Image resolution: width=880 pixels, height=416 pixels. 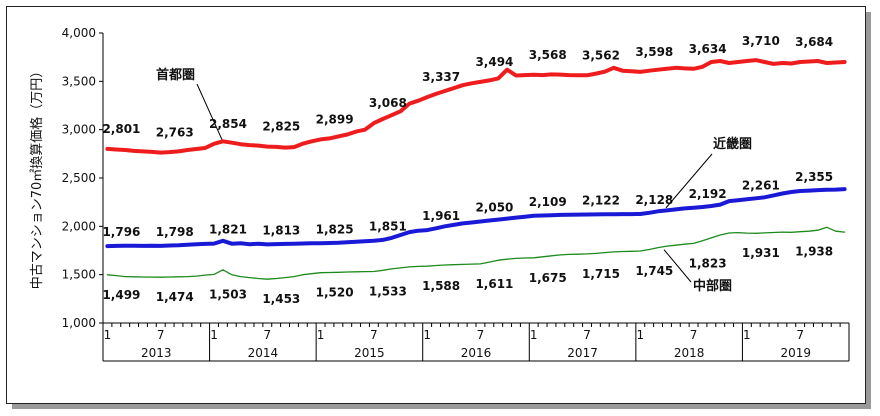 What do you see at coordinates (228, 230) in the screenshot?
I see `data-label: 1,821` at bounding box center [228, 230].